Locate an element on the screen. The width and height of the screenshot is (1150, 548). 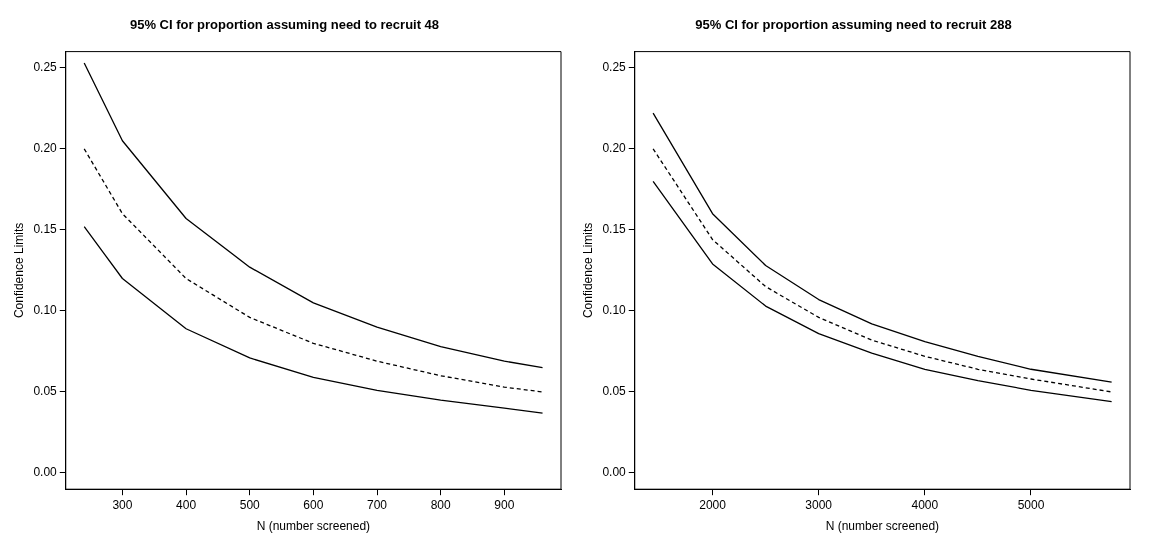
x-tick-label: 800 is located at coordinates (441, 504).